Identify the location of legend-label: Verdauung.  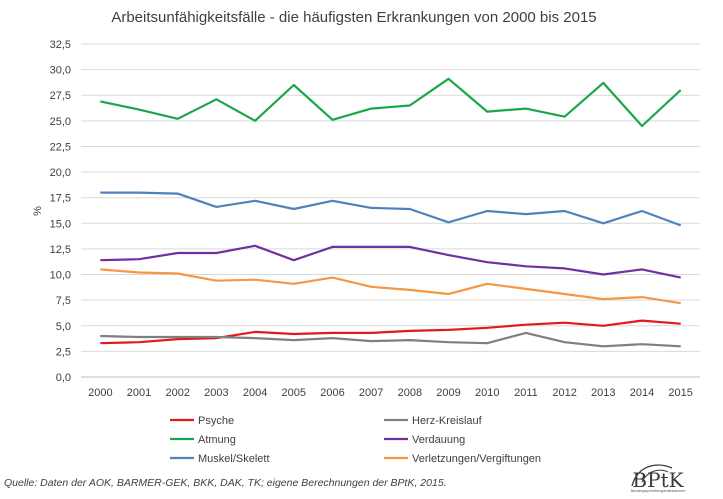
(438, 440).